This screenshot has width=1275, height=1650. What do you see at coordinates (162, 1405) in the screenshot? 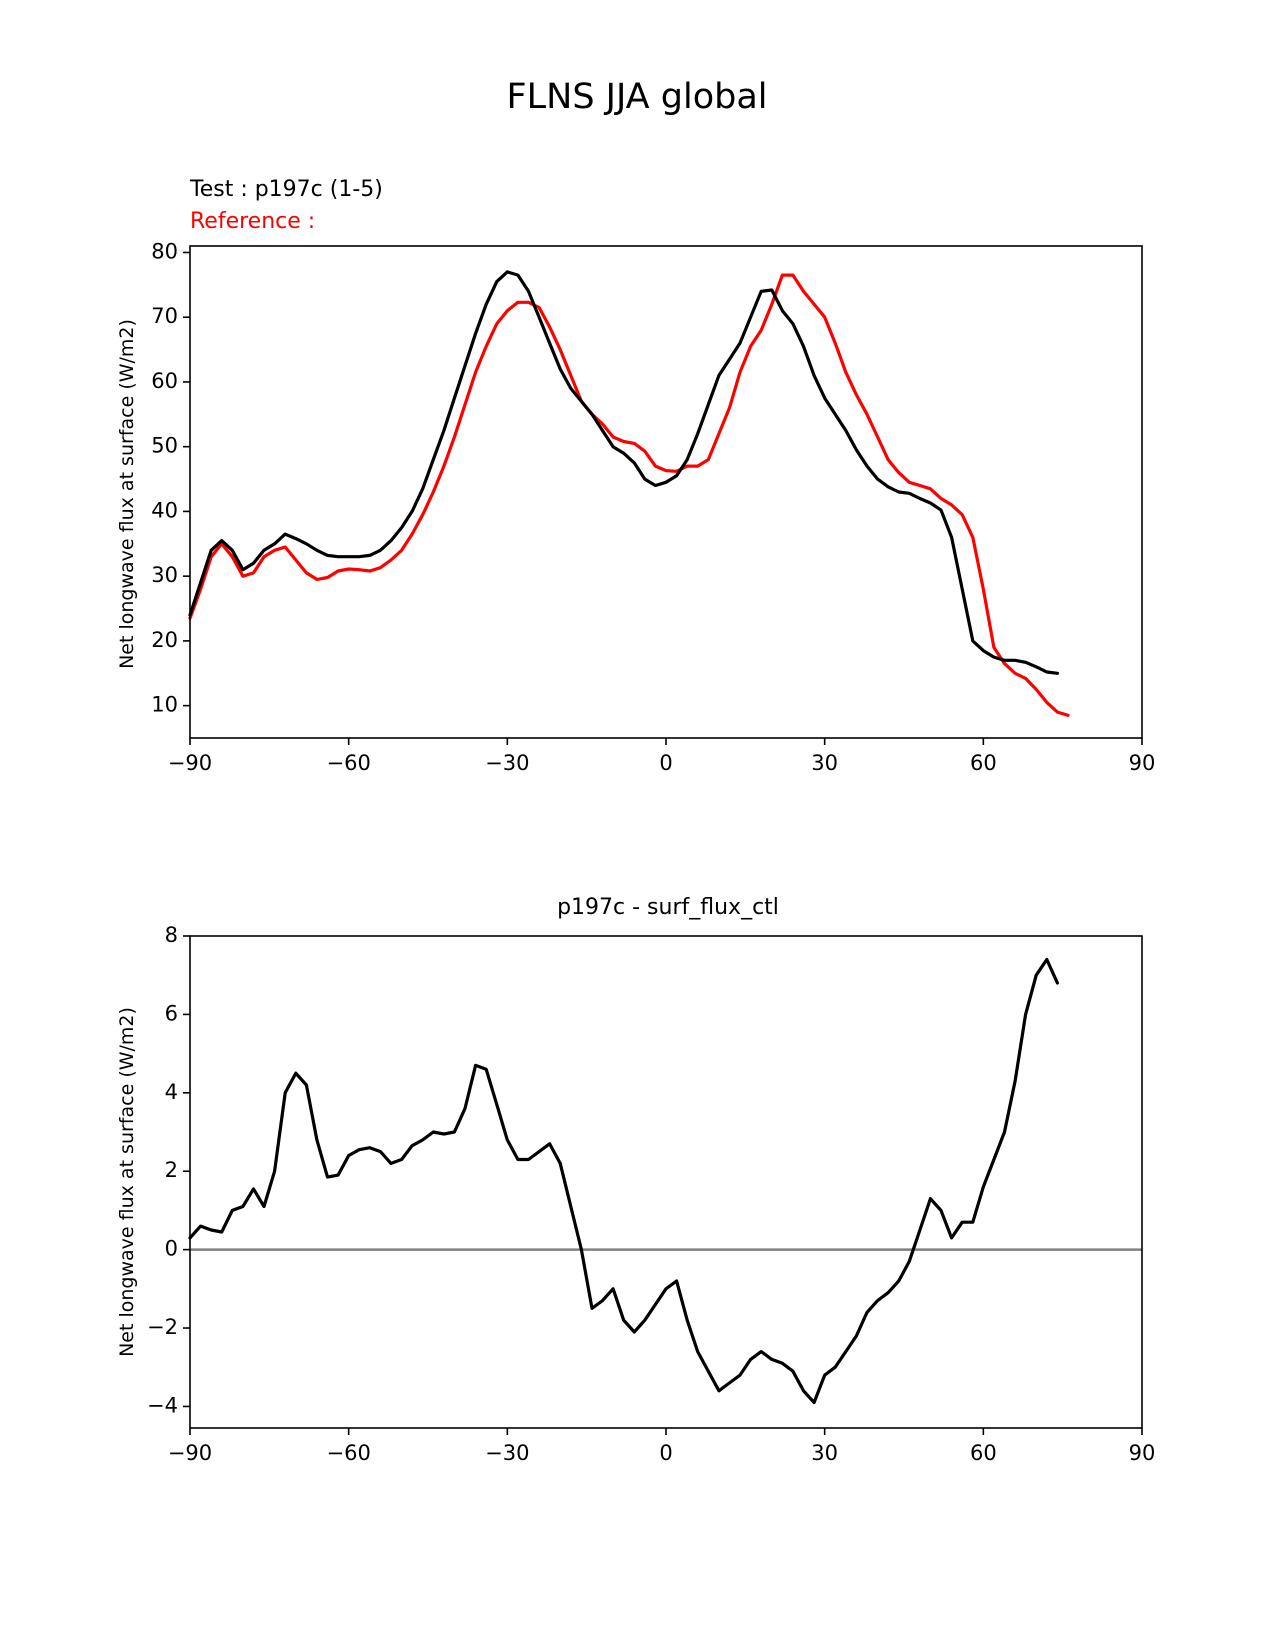
I see `y-tick-label: −4` at bounding box center [162, 1405].